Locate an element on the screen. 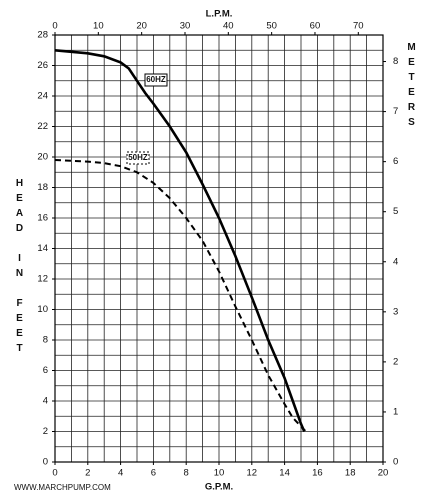 This screenshot has width=433, height=502. y-axis-title: HEAD IN FEET is located at coordinates (19, 268).